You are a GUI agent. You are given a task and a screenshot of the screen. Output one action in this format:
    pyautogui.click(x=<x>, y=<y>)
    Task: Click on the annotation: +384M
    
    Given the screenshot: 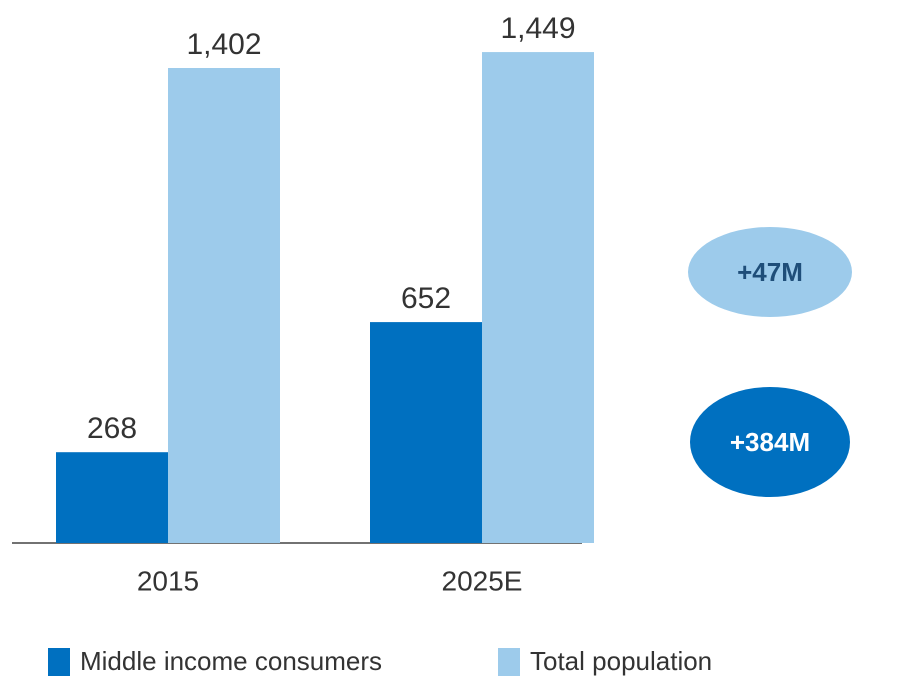 What is the action you would take?
    pyautogui.click(x=770, y=442)
    